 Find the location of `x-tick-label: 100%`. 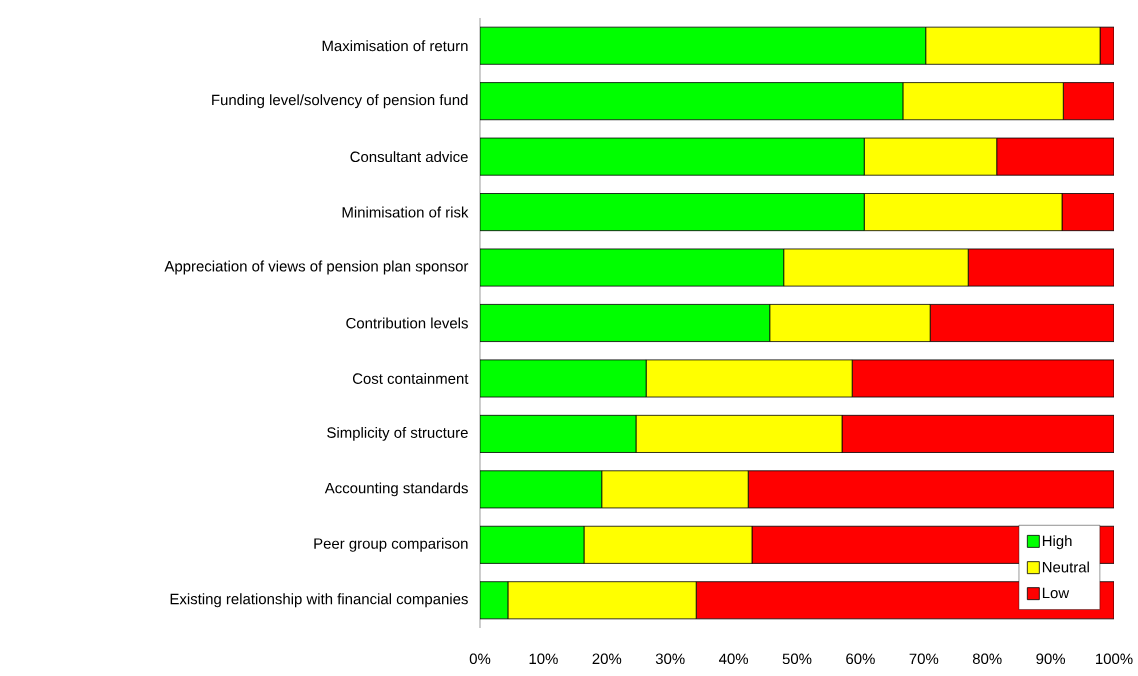

x-tick-label: 100% is located at coordinates (1114, 659).